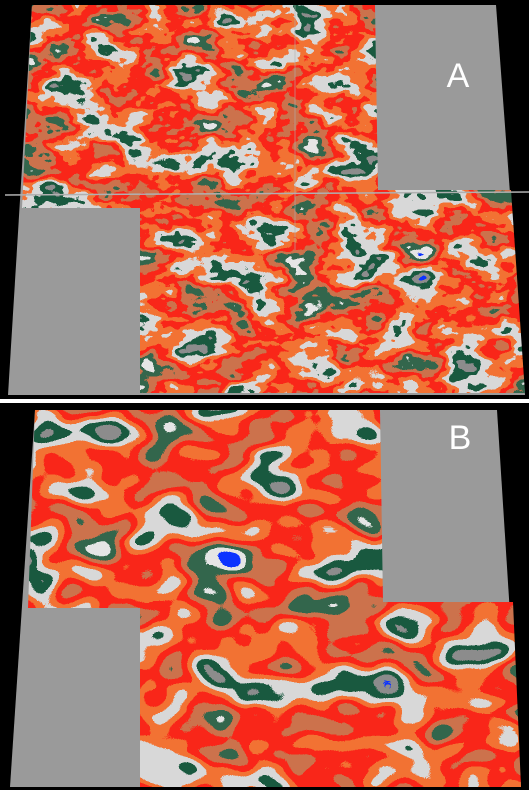 The height and width of the screenshot is (790, 529). I want to click on panel-label: A, so click(458, 76).